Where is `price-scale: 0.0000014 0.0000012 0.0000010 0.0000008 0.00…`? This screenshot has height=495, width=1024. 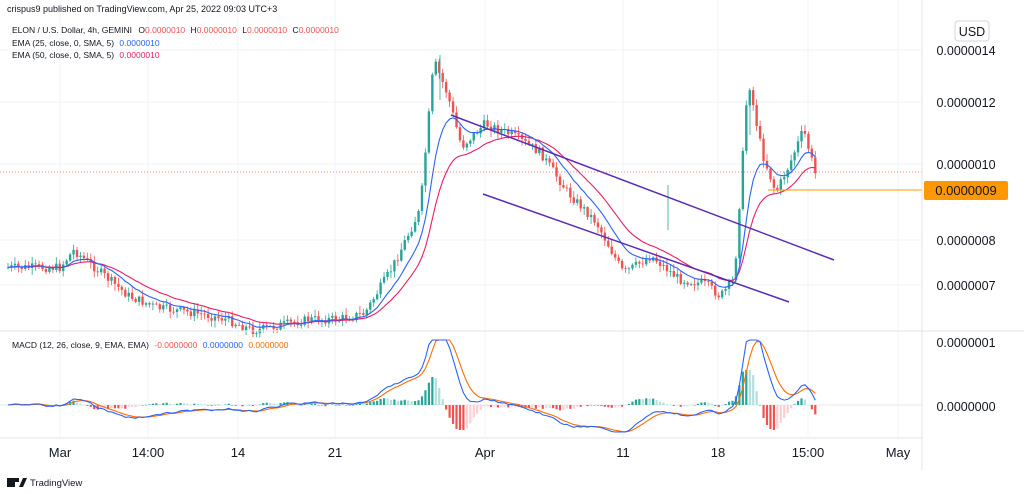 price-scale: 0.0000014 0.0000012 0.0000010 0.0000008 0.00… is located at coordinates (965, 168).